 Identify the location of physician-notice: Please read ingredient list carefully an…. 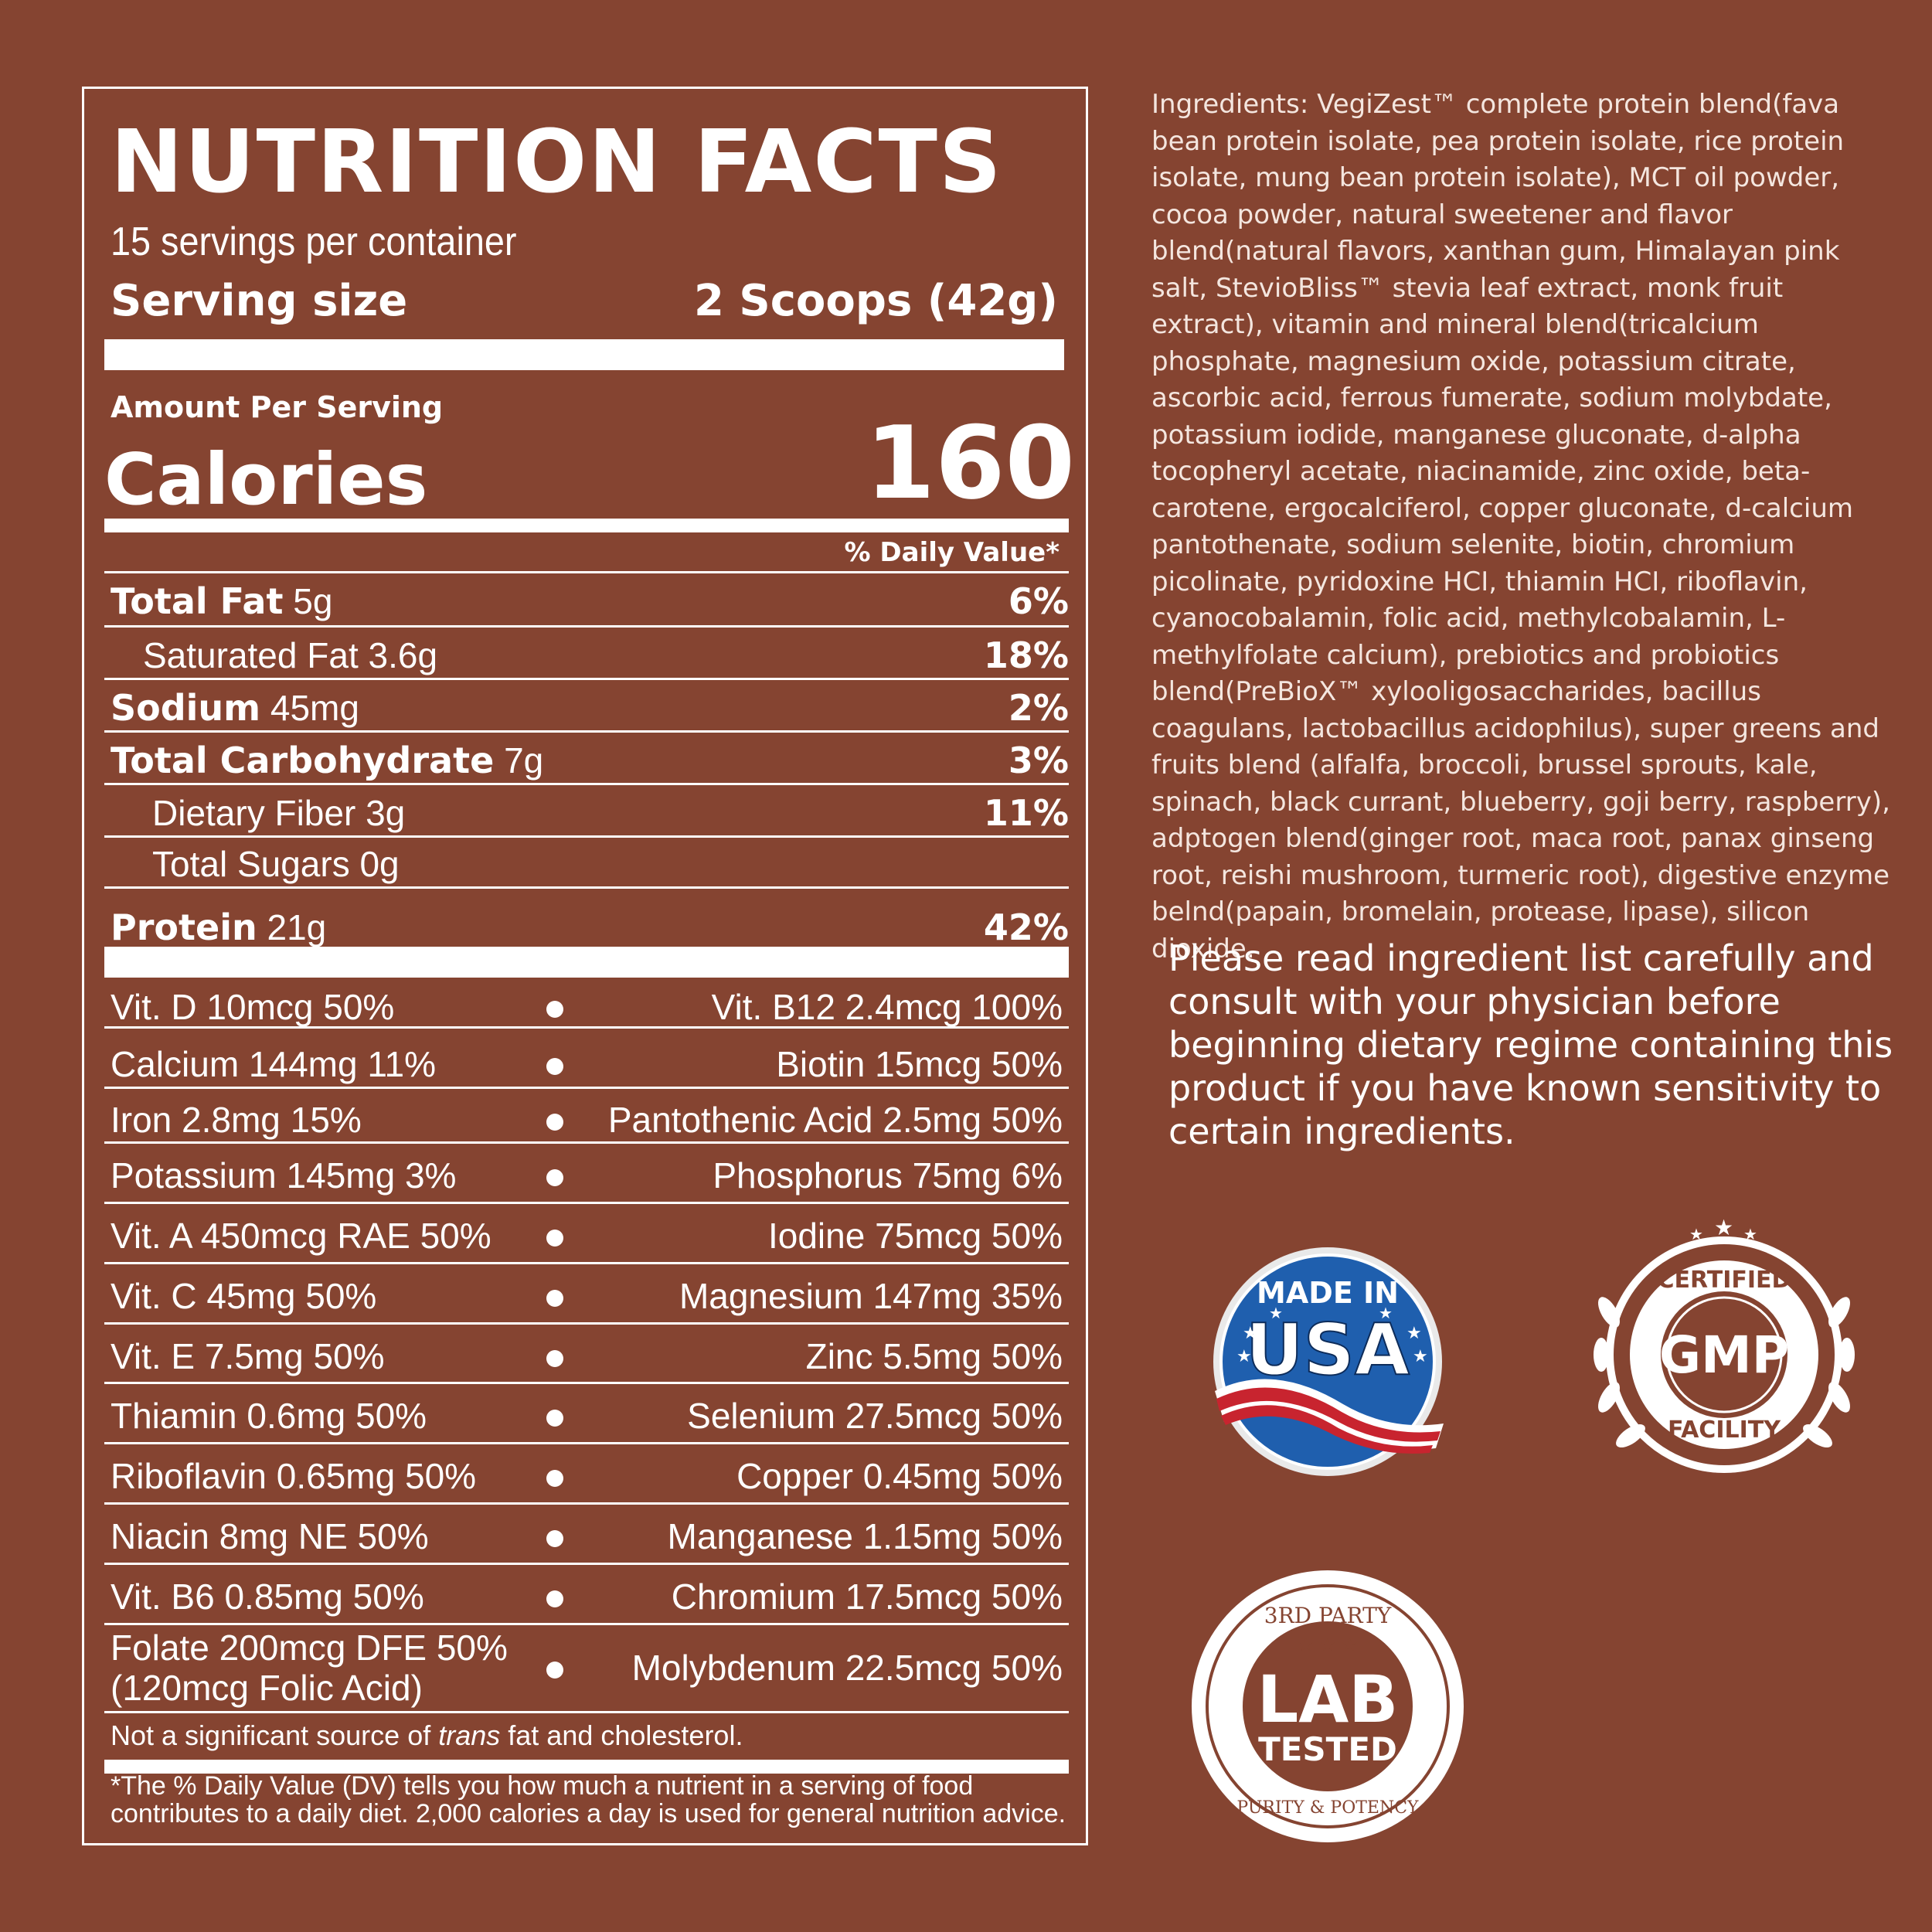
(1531, 1044).